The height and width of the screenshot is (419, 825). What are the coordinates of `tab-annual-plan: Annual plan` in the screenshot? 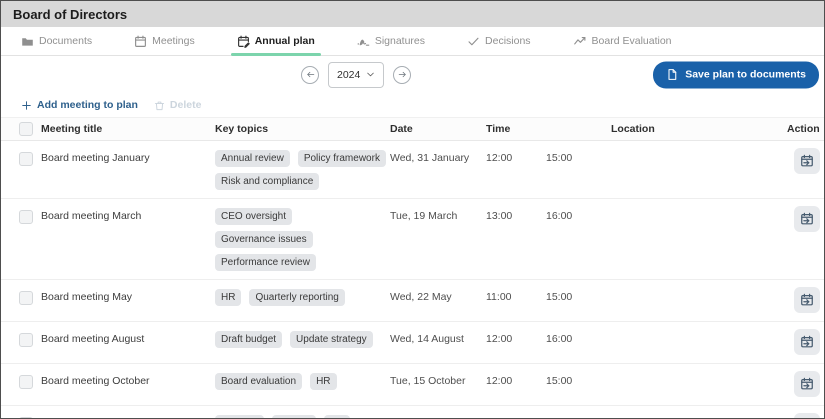 It's located at (275, 41).